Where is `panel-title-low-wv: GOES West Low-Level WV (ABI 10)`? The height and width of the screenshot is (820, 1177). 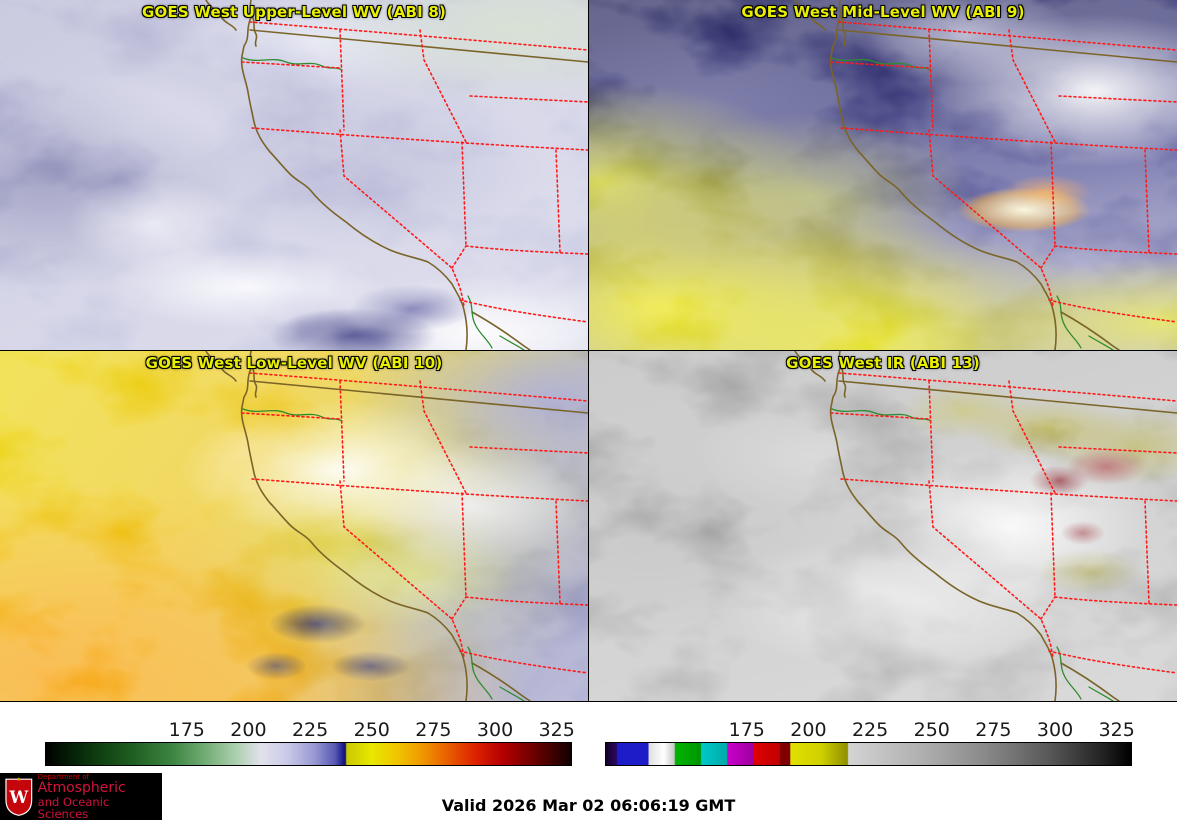
panel-title-low-wv: GOES West Low-Level WV (ABI 10) is located at coordinates (294, 363).